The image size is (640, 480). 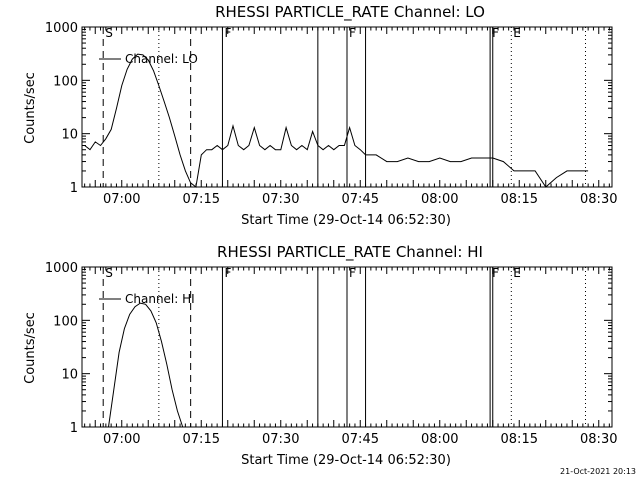 I want to click on legend-label: Channel: HI, so click(x=160, y=299).